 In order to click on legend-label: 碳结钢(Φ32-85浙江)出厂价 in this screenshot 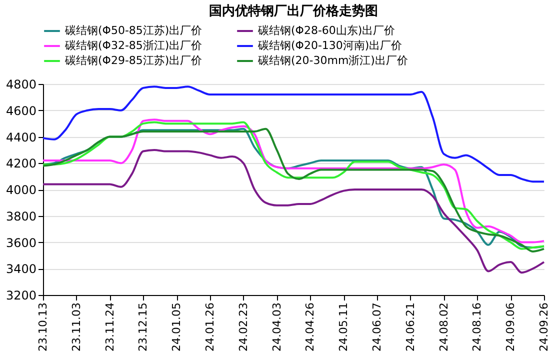, I will do `click(133, 45)`.